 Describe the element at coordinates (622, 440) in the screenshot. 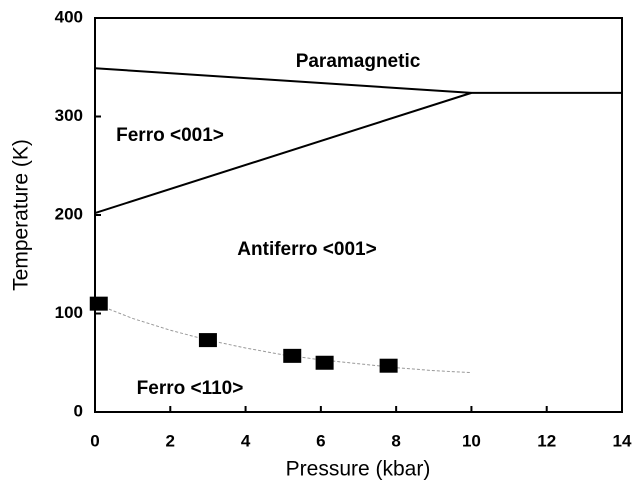

I see `x-tick-label: 14` at that location.